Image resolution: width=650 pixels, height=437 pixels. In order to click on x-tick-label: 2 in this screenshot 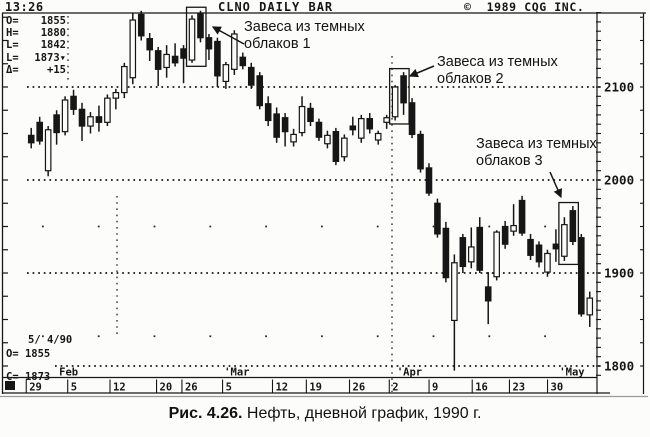, I will do `click(395, 388)`.